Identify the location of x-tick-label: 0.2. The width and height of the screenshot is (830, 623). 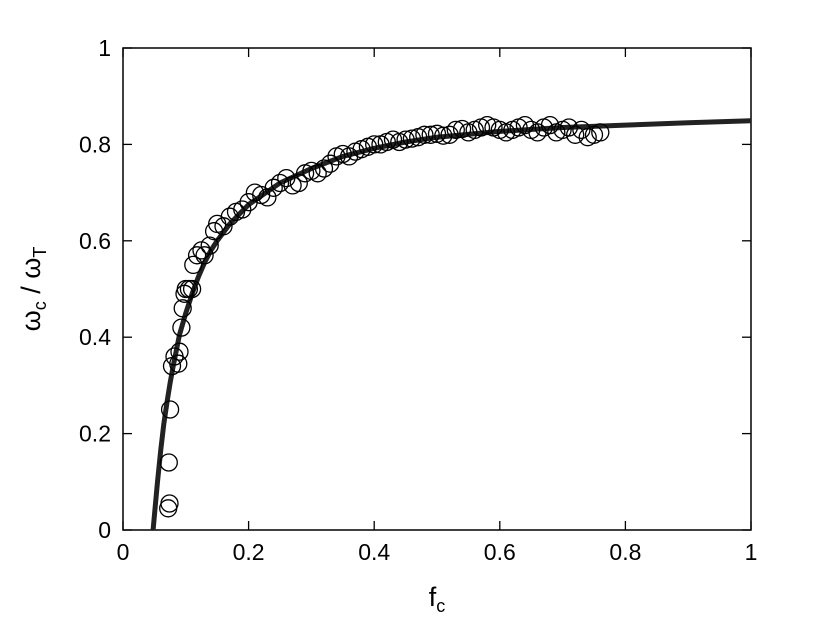
(249, 552).